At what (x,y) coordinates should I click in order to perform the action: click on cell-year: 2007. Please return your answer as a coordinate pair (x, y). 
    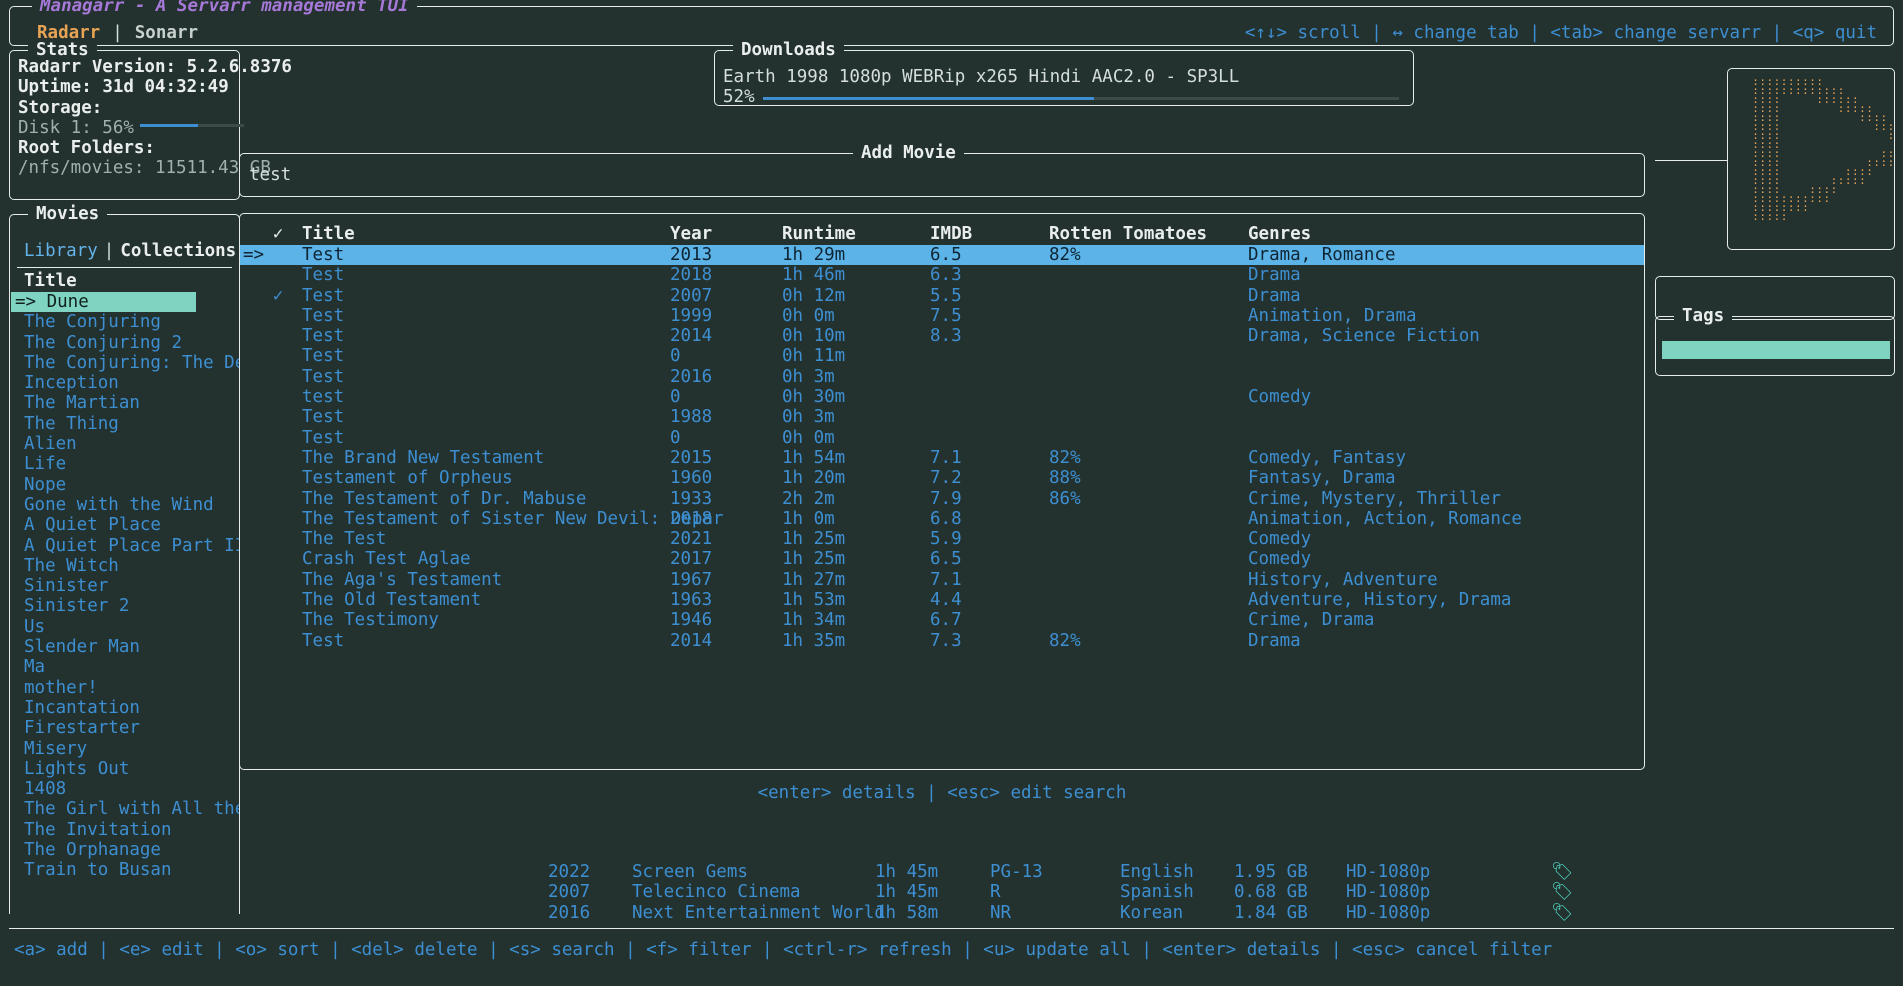
    Looking at the image, I should click on (691, 295).